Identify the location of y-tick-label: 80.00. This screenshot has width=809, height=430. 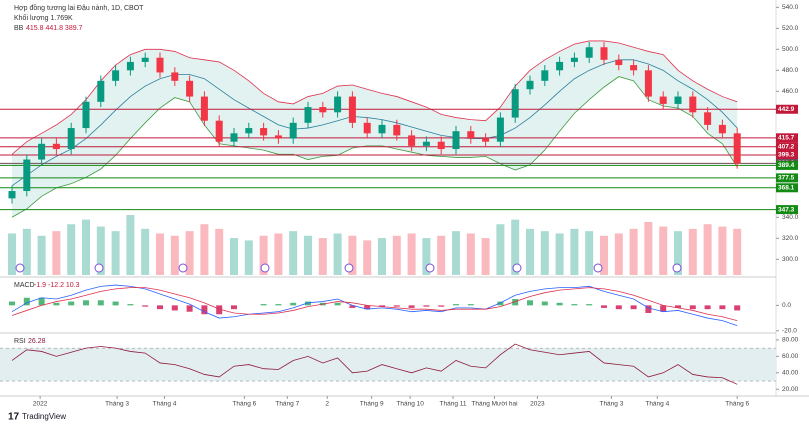
(790, 340).